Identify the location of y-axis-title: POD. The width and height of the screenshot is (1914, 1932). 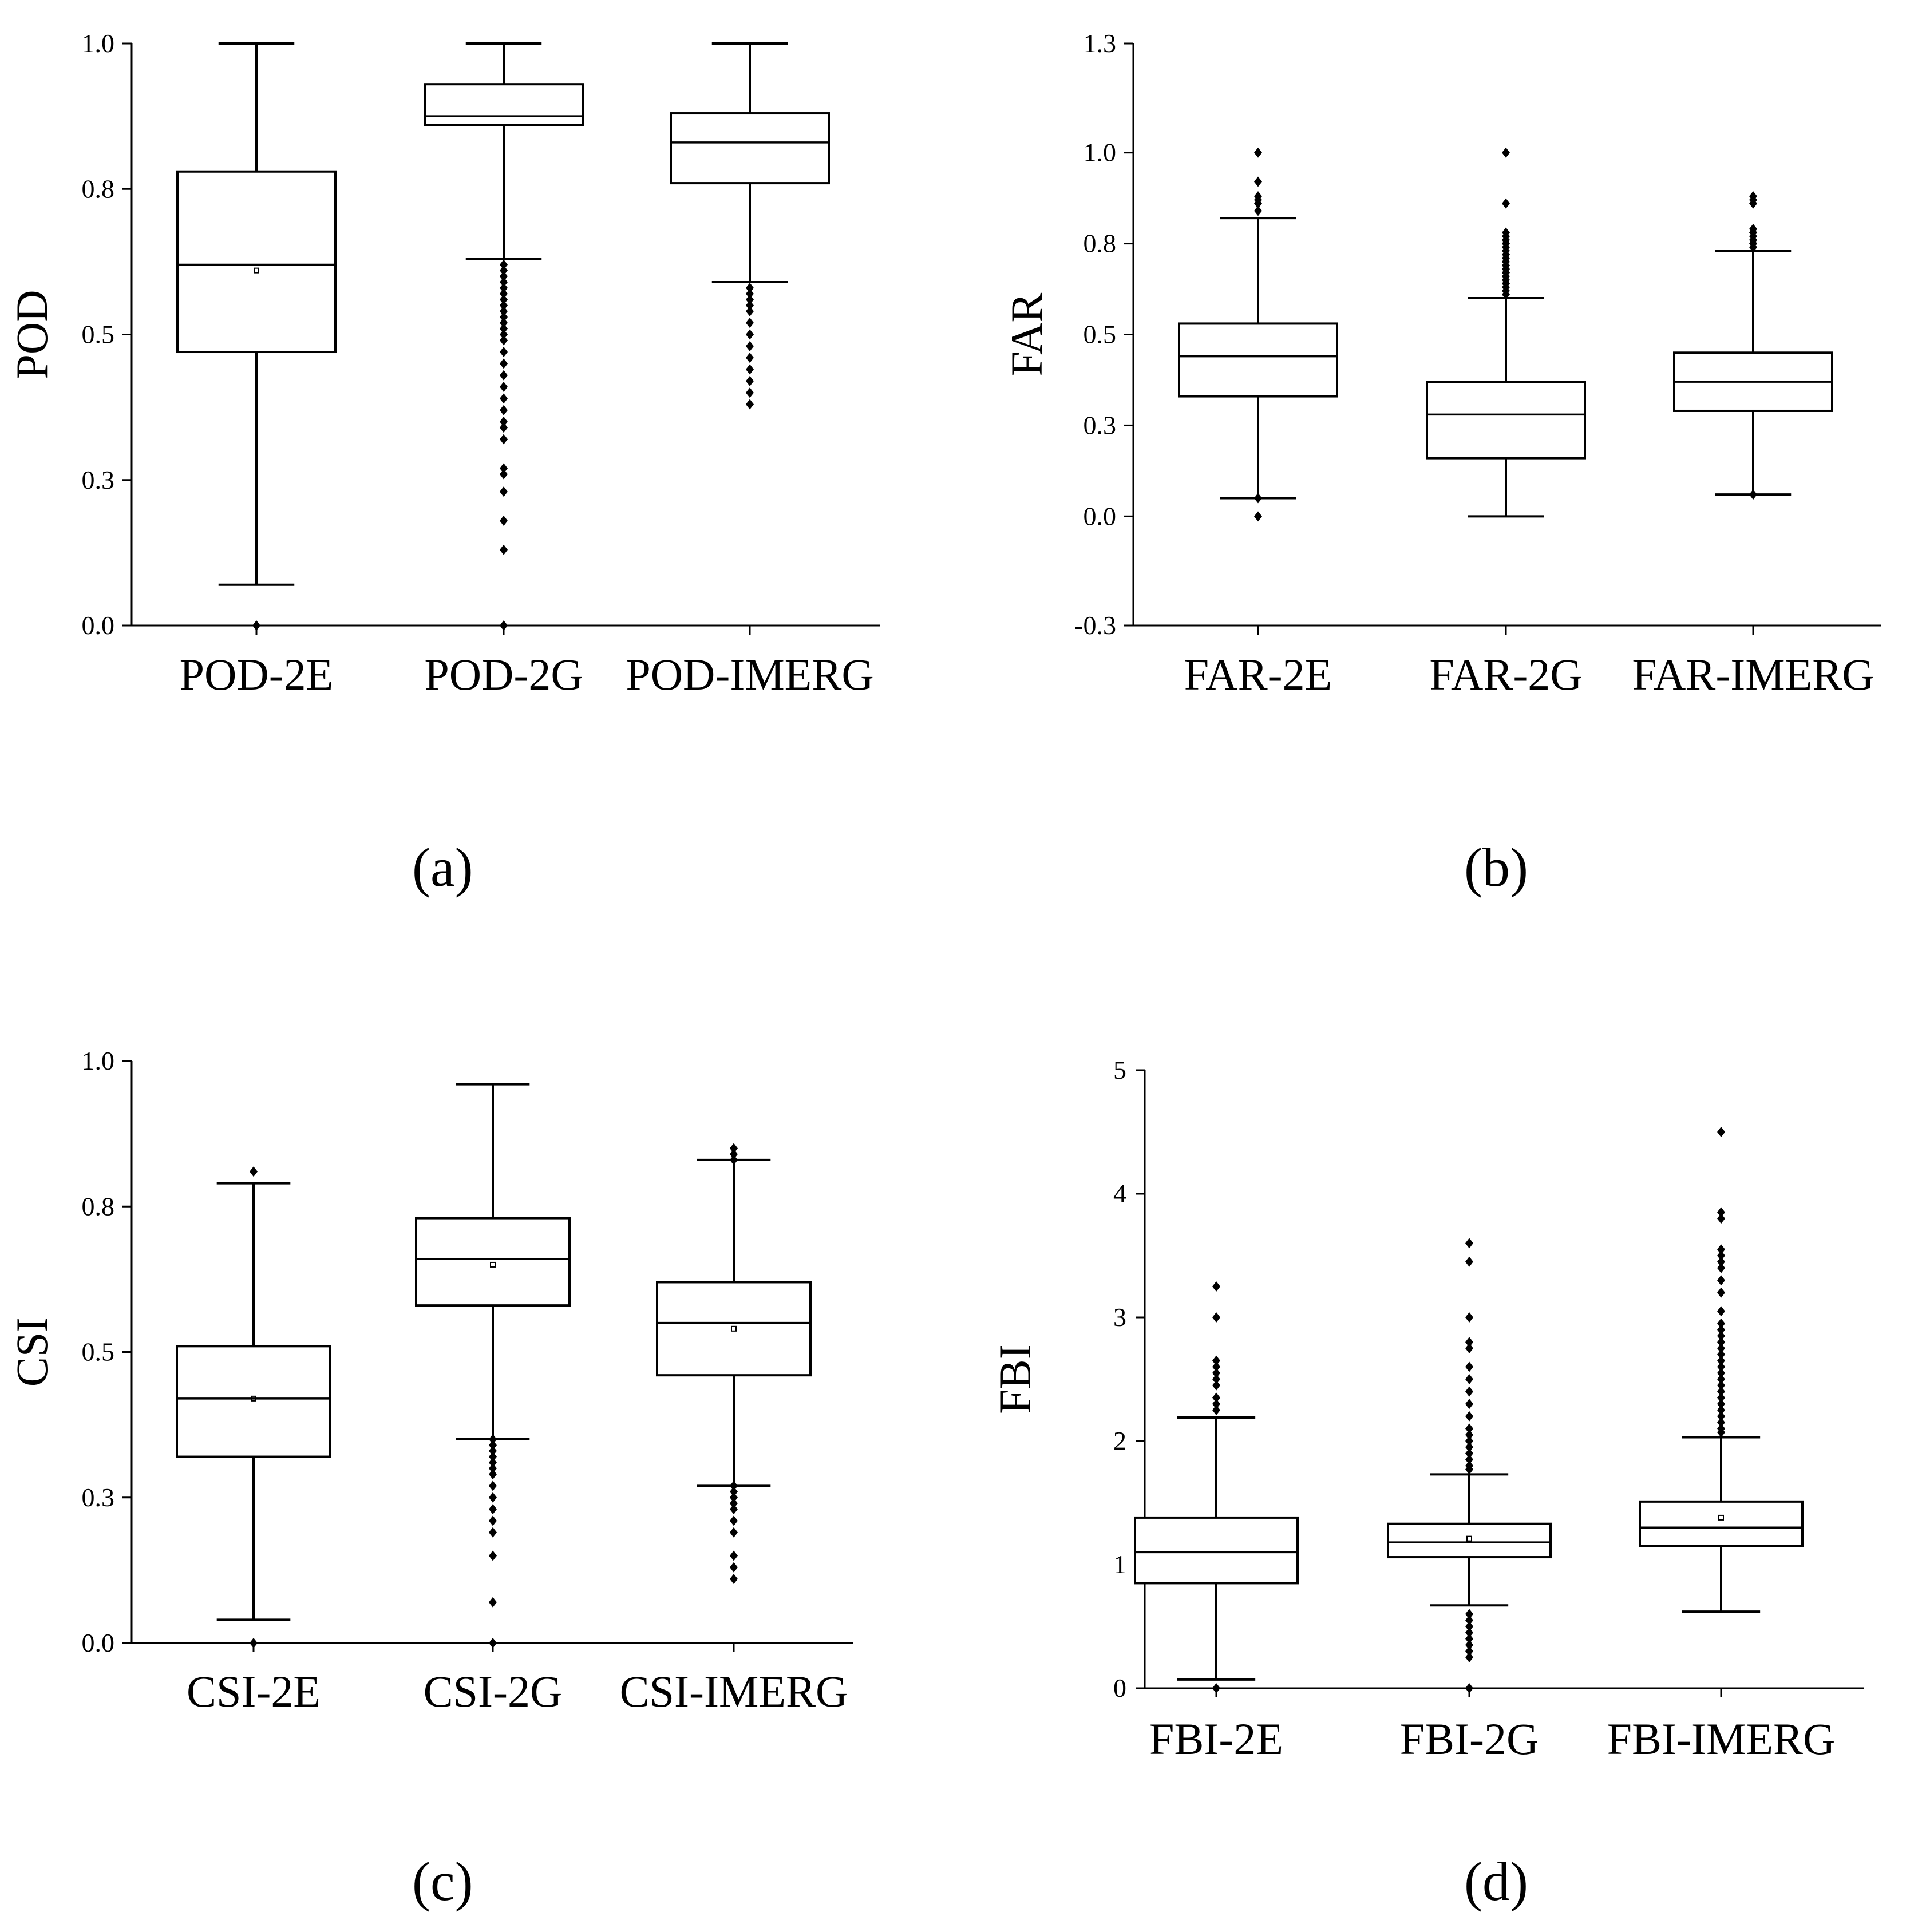
(32, 334).